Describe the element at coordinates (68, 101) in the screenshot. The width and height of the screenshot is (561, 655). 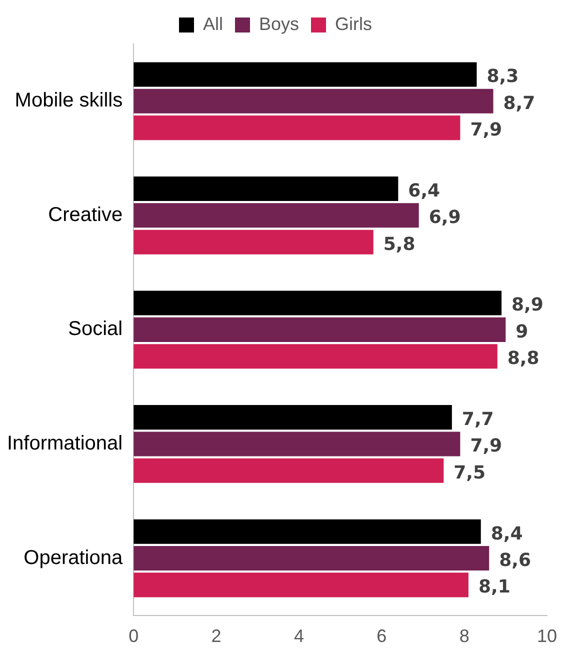
I see `y-tick-label: Mobile skills` at that location.